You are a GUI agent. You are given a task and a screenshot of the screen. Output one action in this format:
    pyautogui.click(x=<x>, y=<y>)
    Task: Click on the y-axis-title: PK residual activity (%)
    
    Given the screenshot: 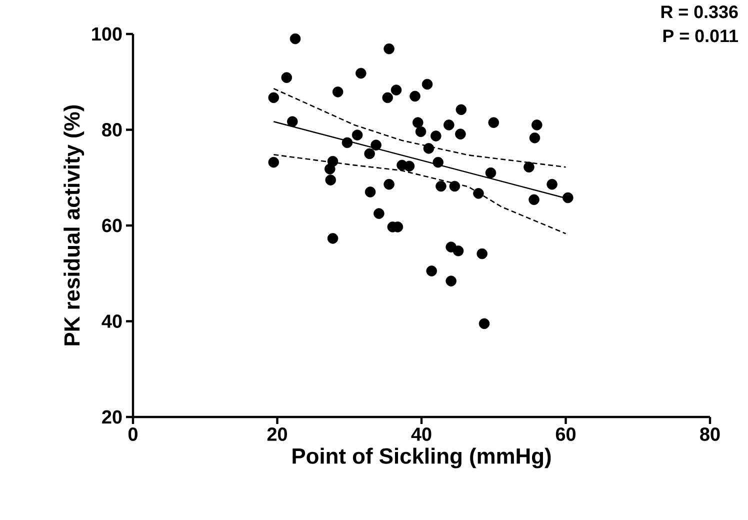 What is the action you would take?
    pyautogui.click(x=74, y=225)
    